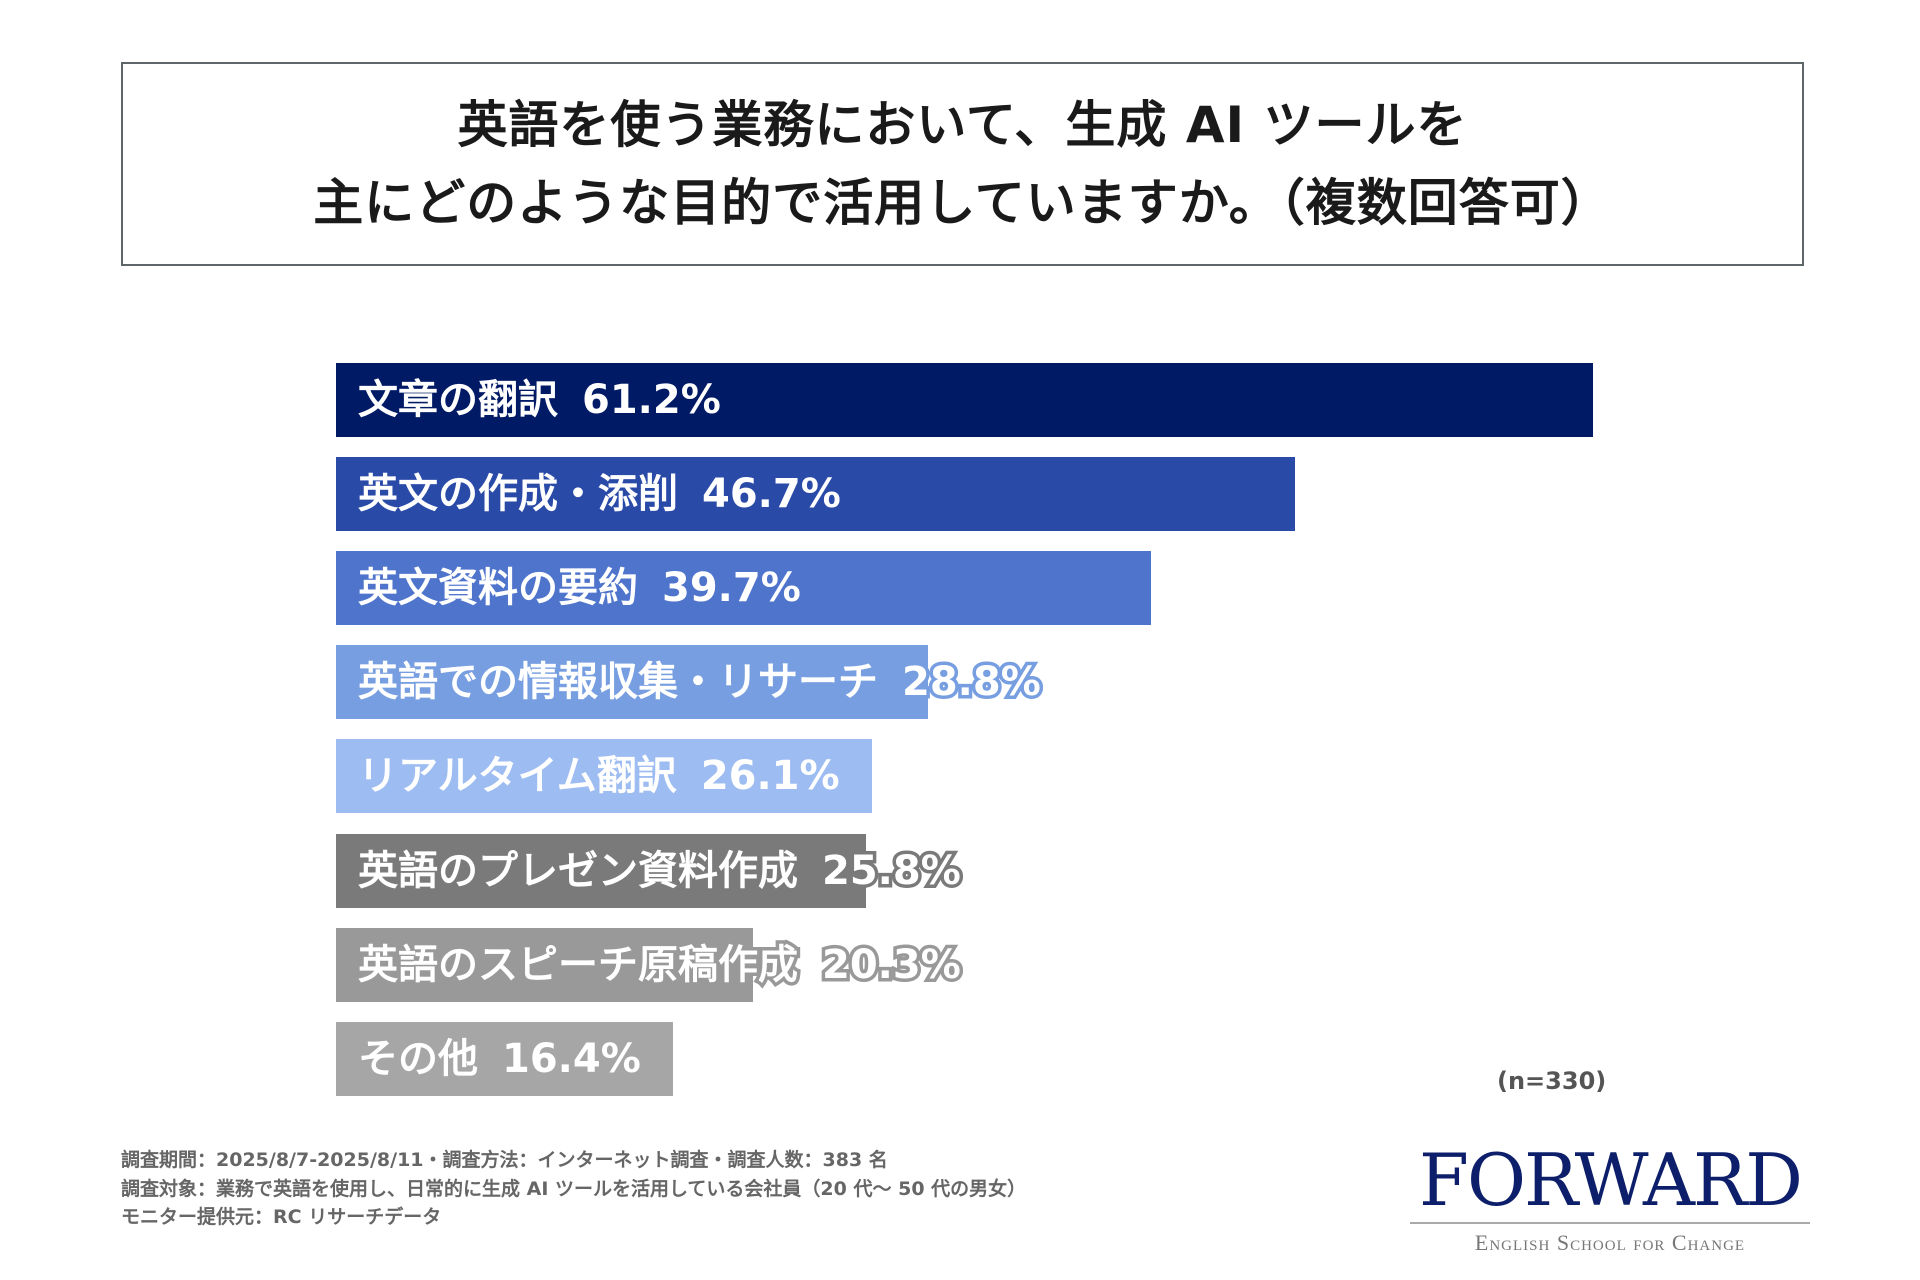 The width and height of the screenshot is (1920, 1280). What do you see at coordinates (972, 682) in the screenshot?
I see `value-label: 28.8%` at bounding box center [972, 682].